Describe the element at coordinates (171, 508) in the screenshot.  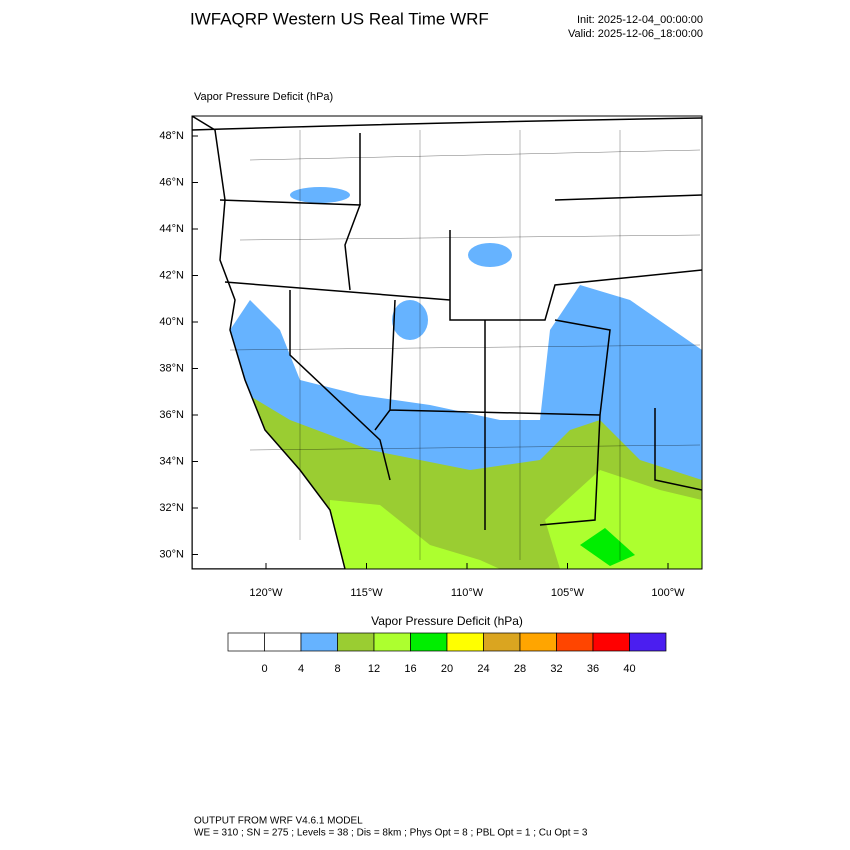
I see `lat-label: 32°N` at that location.